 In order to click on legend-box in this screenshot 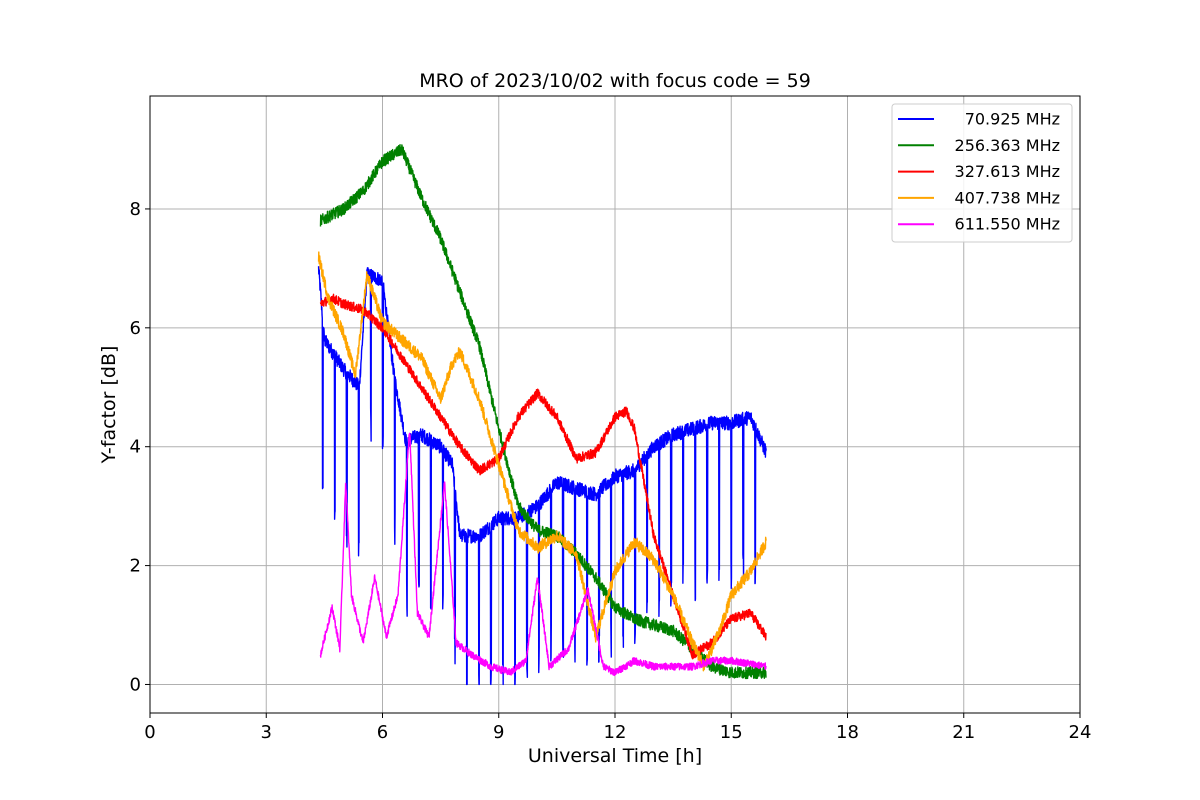, I will do `click(982, 173)`.